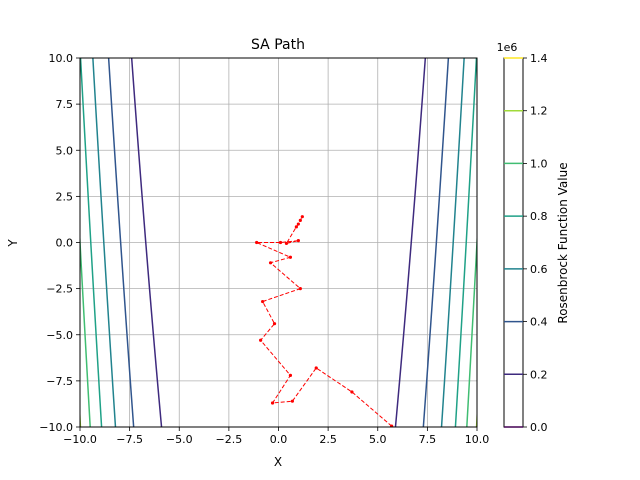 The width and height of the screenshot is (640, 480). What do you see at coordinates (65, 196) in the screenshot?
I see `y-tick-label: 2.5` at bounding box center [65, 196].